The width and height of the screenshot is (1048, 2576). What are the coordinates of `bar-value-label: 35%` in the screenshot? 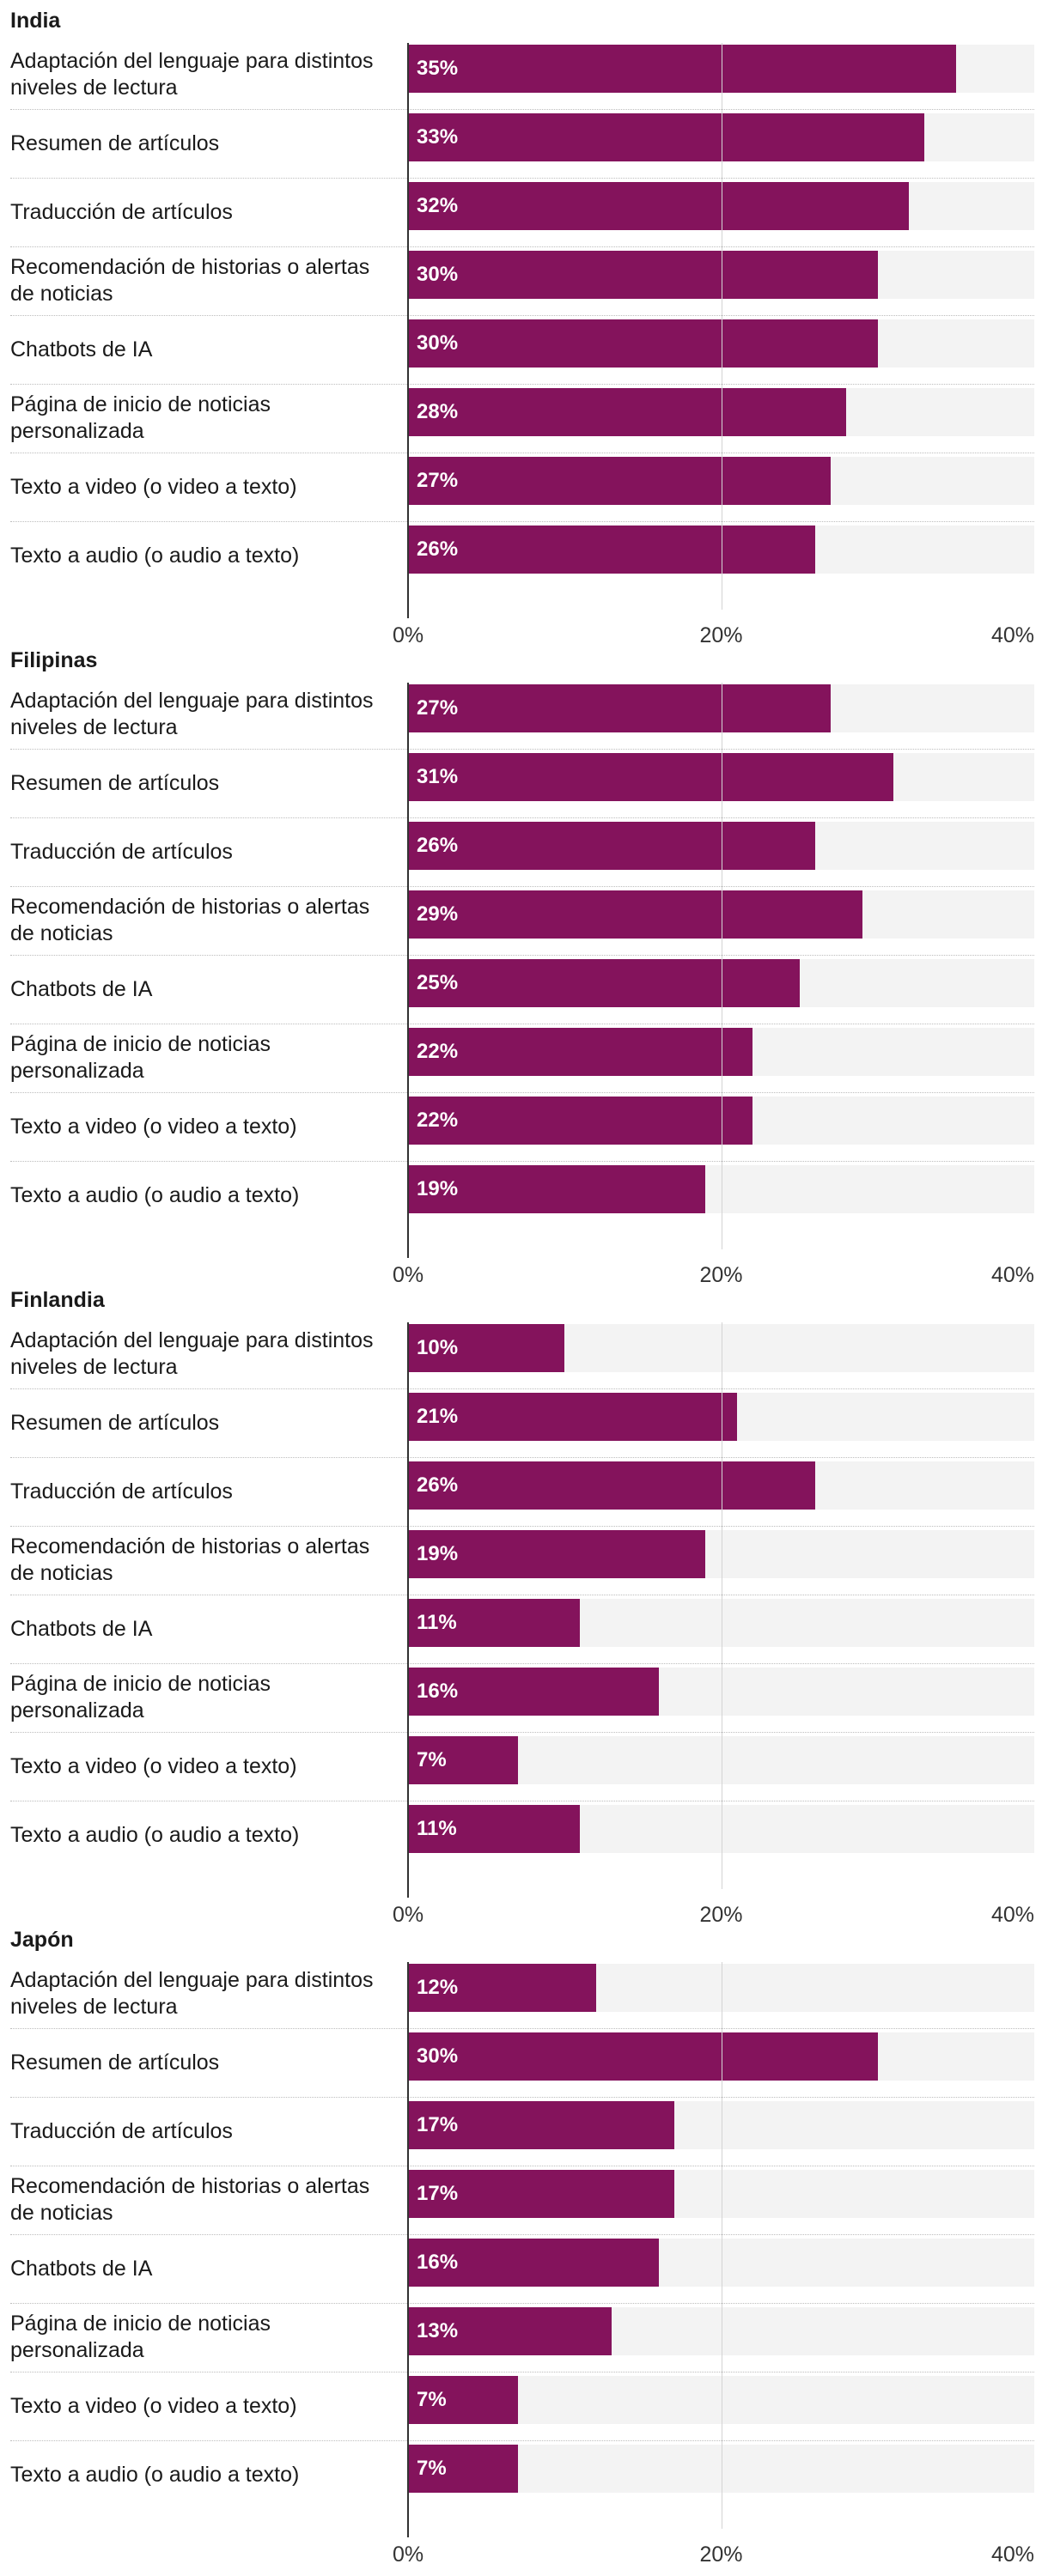 It's located at (438, 69).